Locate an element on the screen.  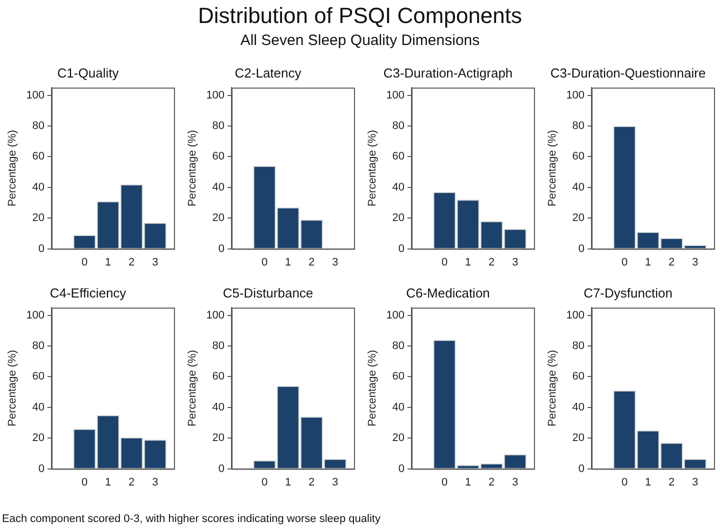
chart-title: C2-Latency is located at coordinates (268, 72).